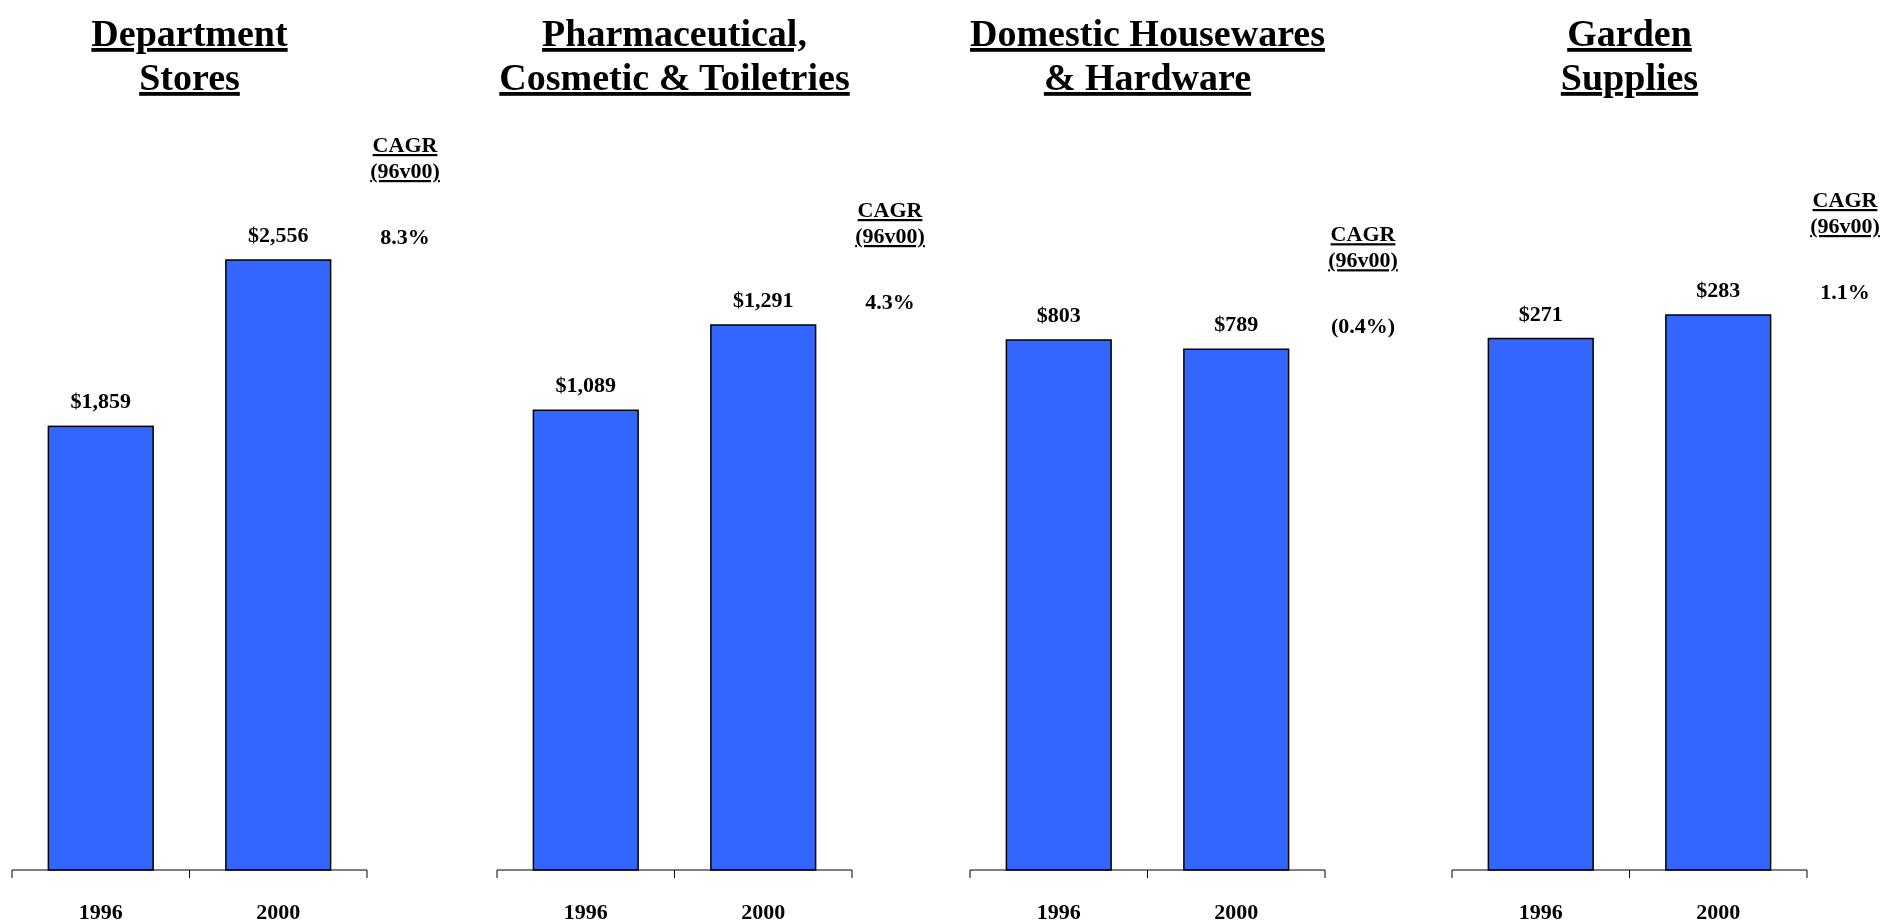 The height and width of the screenshot is (923, 1899). Describe the element at coordinates (1629, 55) in the screenshot. I see `chart-title: Garden Supplies` at that location.